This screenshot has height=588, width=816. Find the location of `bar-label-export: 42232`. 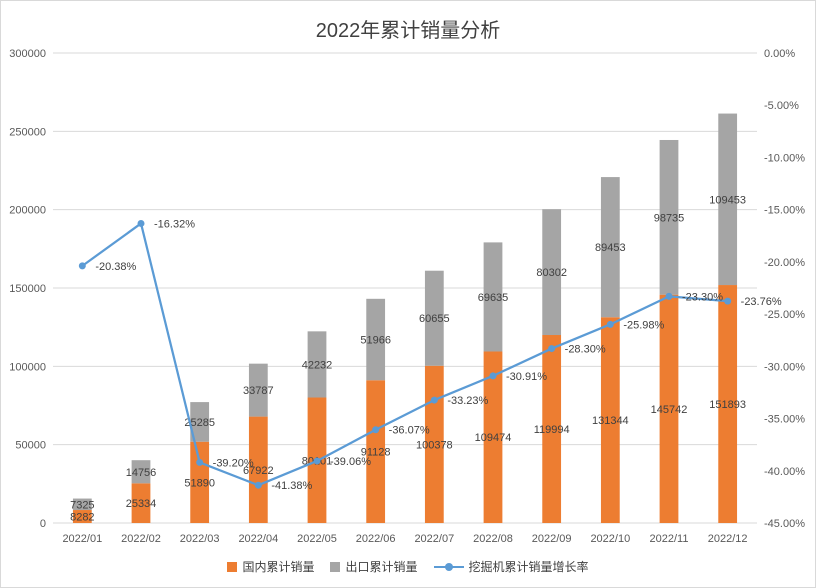

bar-label-export: 42232 is located at coordinates (317, 365).